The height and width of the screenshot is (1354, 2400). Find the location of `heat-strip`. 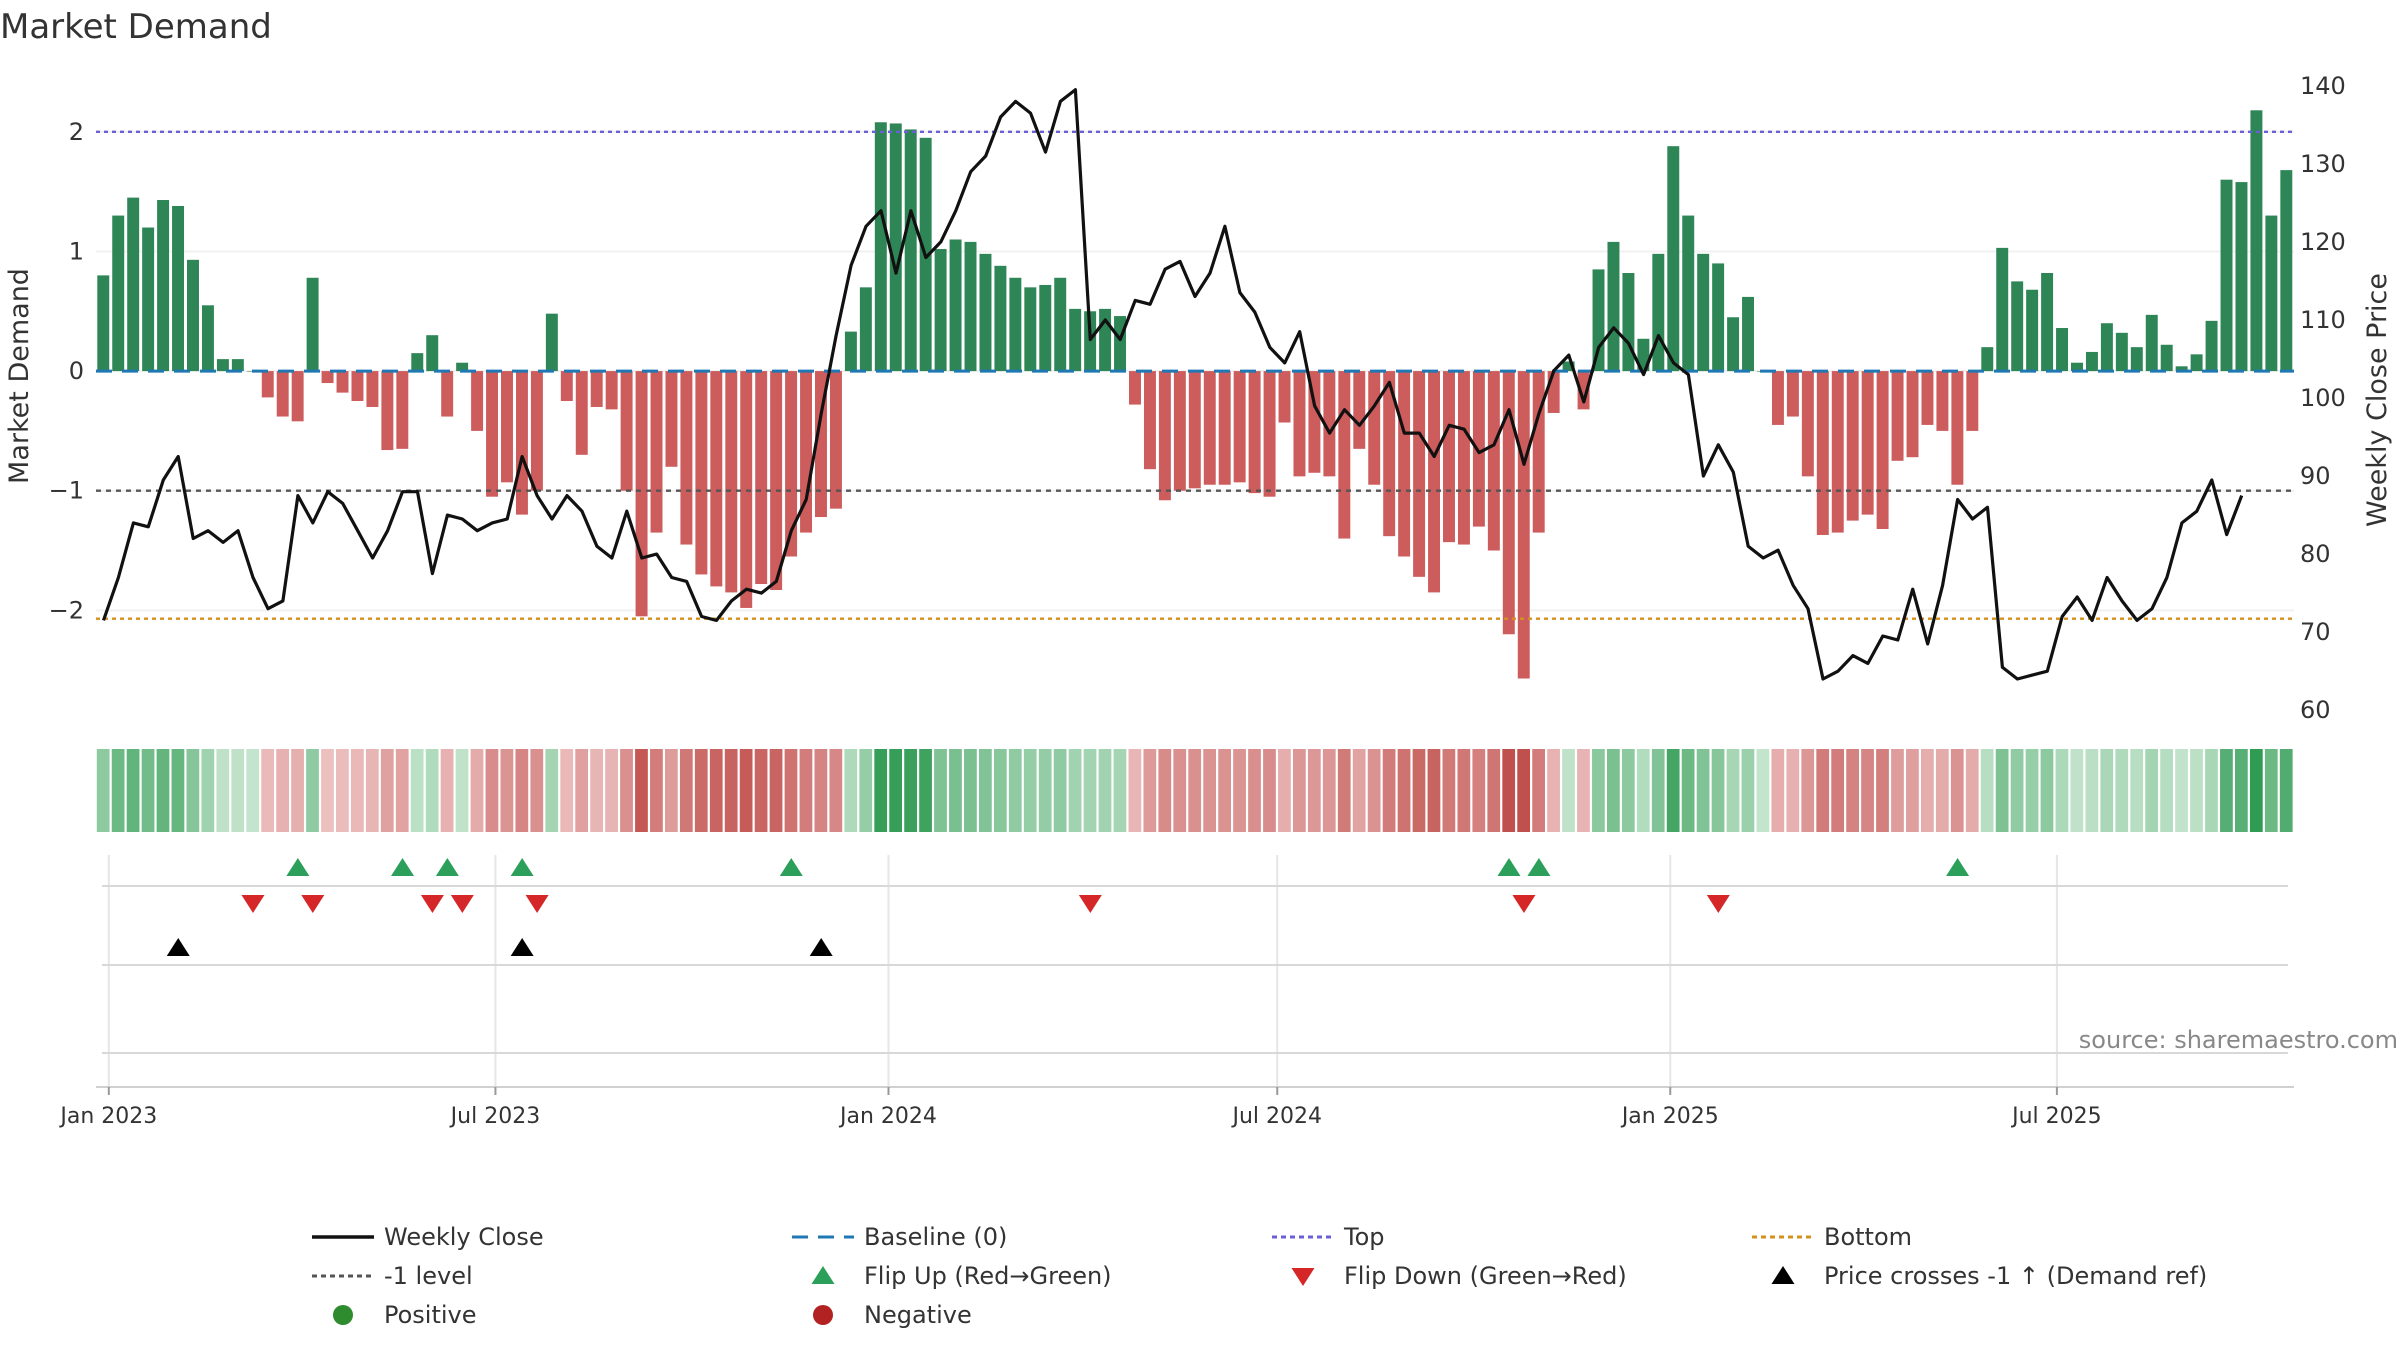

heat-strip is located at coordinates (1194, 790).